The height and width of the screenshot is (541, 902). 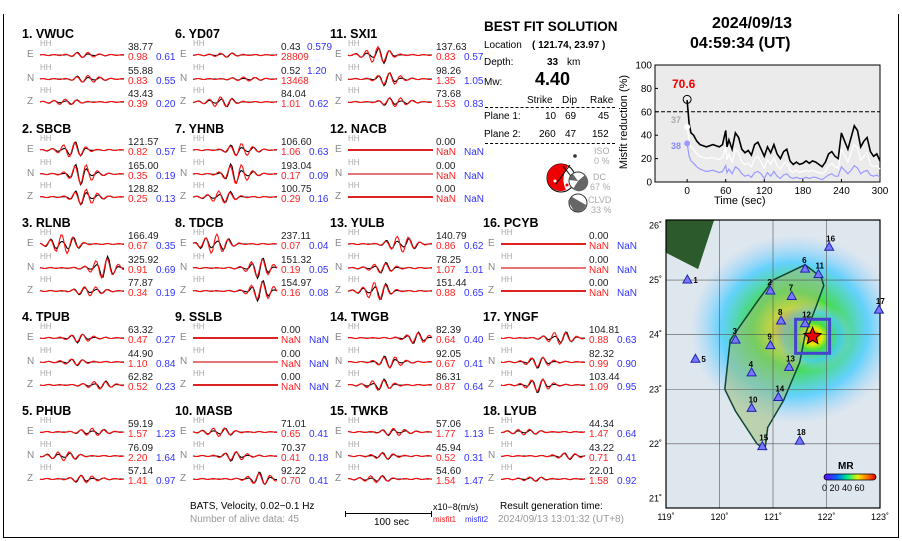 What do you see at coordinates (141, 283) in the screenshot?
I see `amplitude-value: 77.87` at bounding box center [141, 283].